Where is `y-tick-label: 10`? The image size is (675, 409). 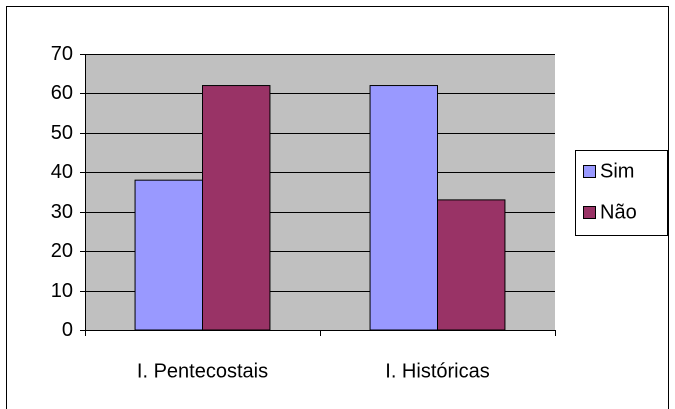 y-tick-label: 10 is located at coordinates (62, 291).